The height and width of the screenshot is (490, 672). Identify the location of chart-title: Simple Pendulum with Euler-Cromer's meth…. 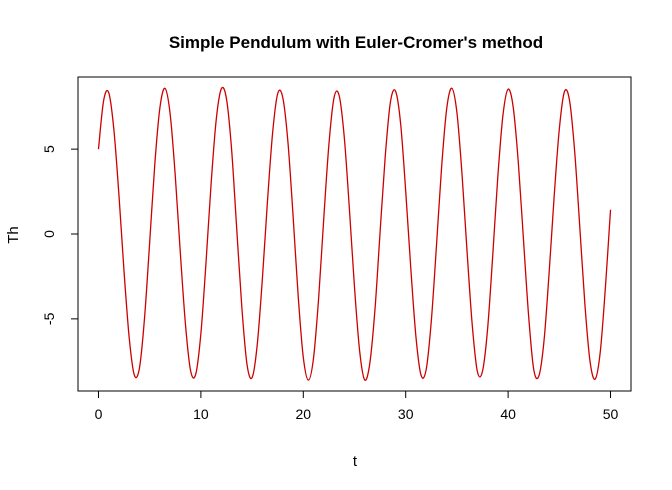
(356, 42).